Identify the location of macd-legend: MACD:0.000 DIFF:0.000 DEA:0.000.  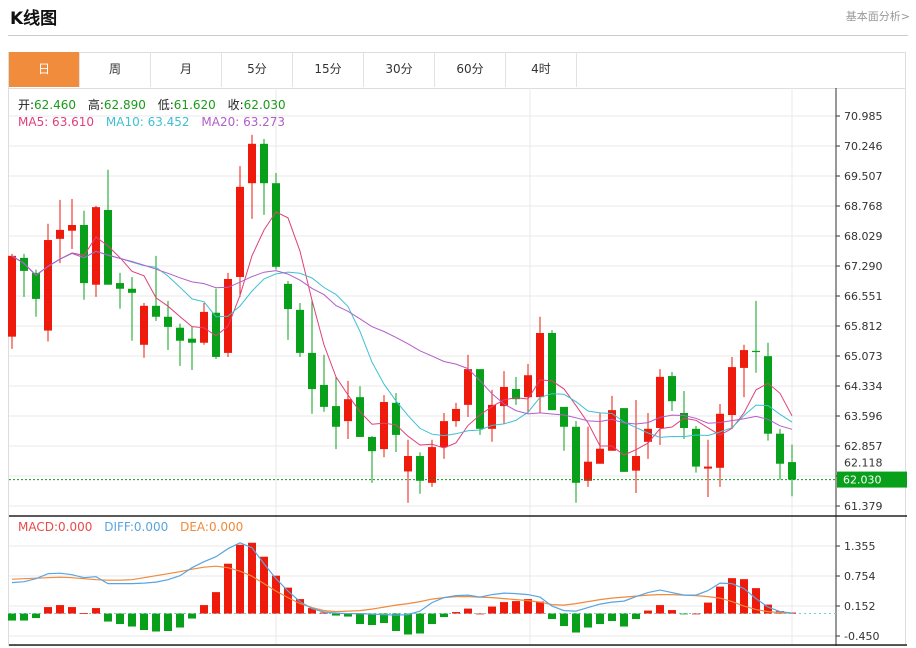
(134, 527).